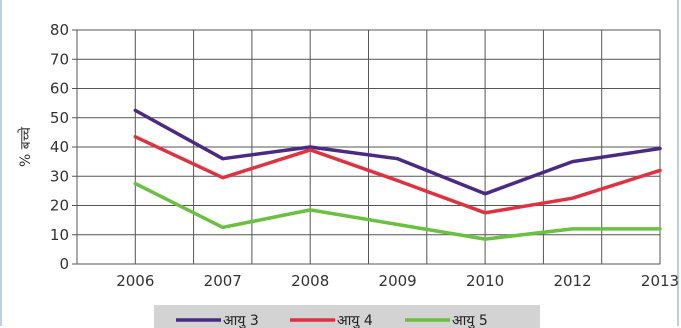 The image size is (681, 328). What do you see at coordinates (223, 281) in the screenshot?
I see `x-tick-label: 2007` at bounding box center [223, 281].